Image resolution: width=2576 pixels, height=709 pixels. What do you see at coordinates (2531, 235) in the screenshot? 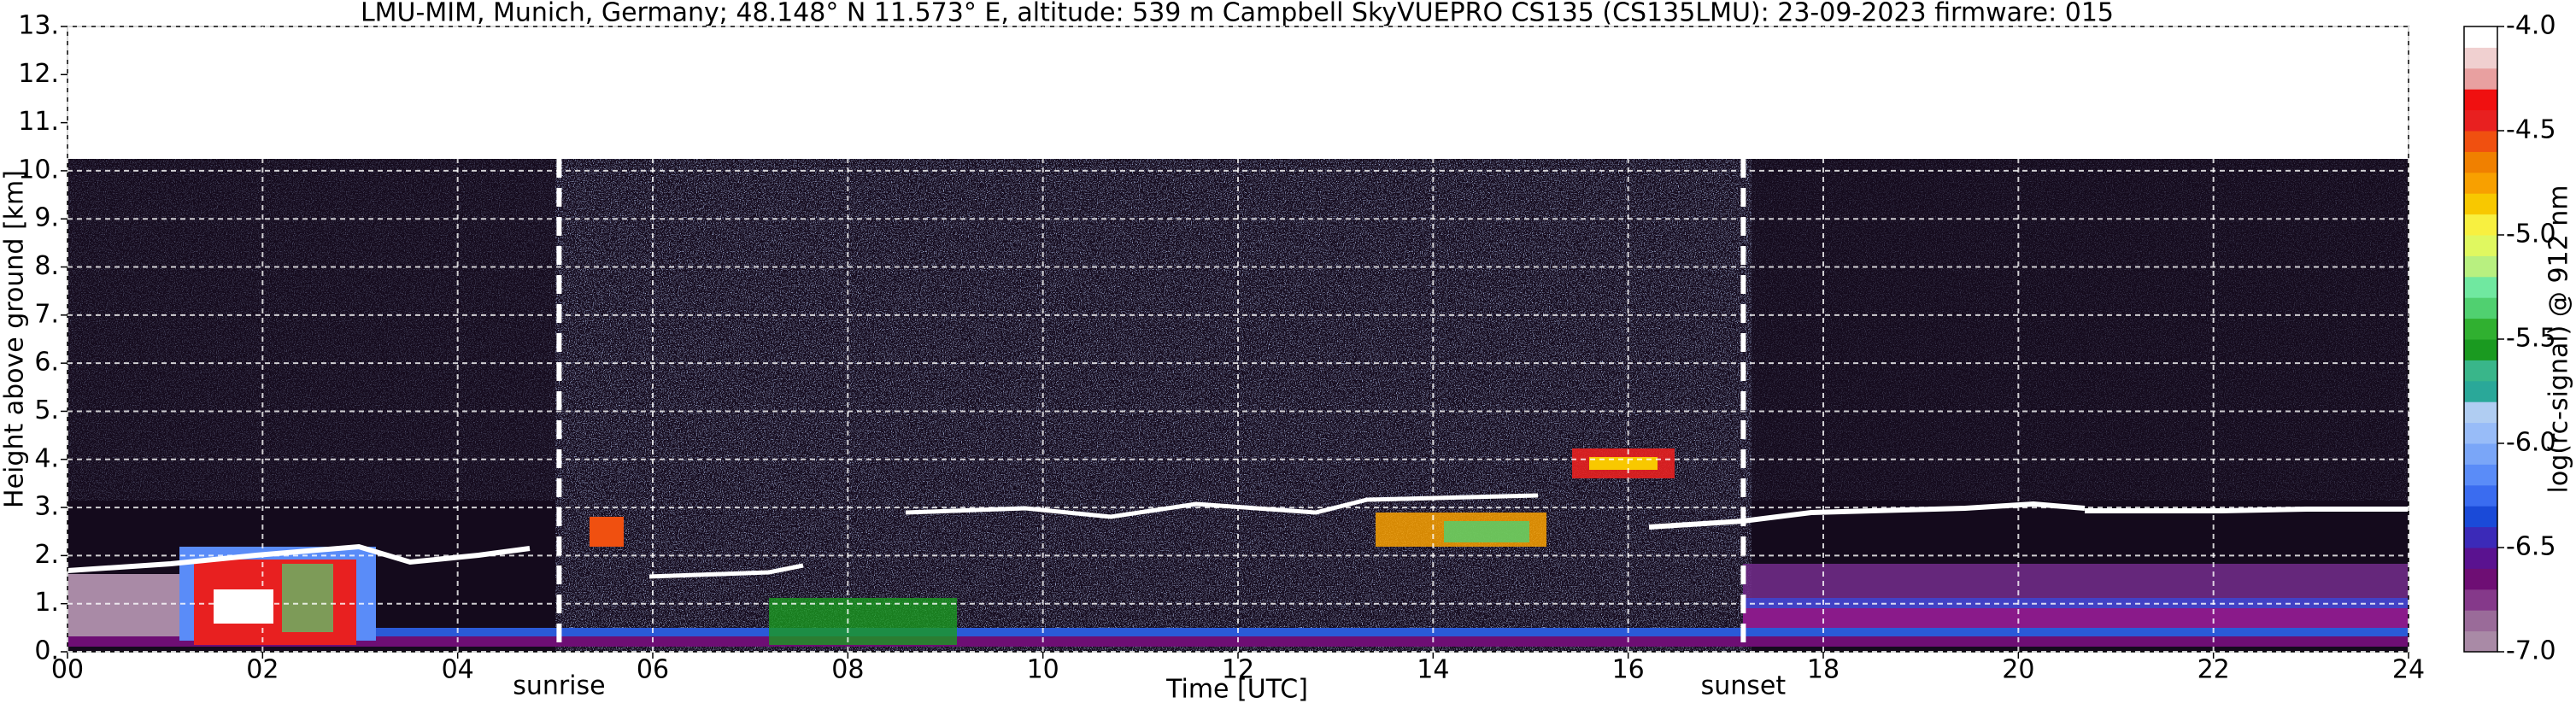
I see `colorbar-tick-label: -5.0` at bounding box center [2531, 235].